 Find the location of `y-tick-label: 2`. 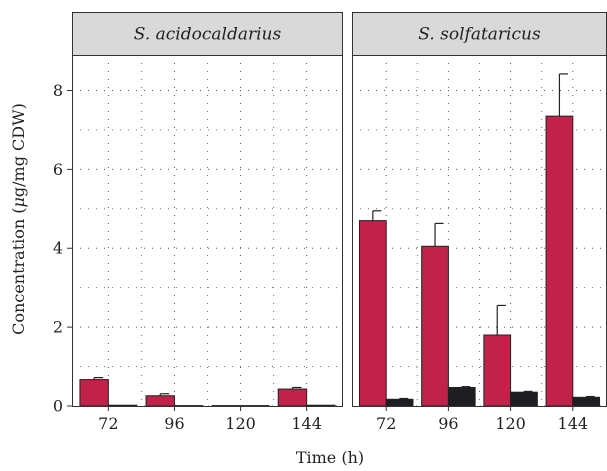

y-tick-label: 2 is located at coordinates (58, 327).